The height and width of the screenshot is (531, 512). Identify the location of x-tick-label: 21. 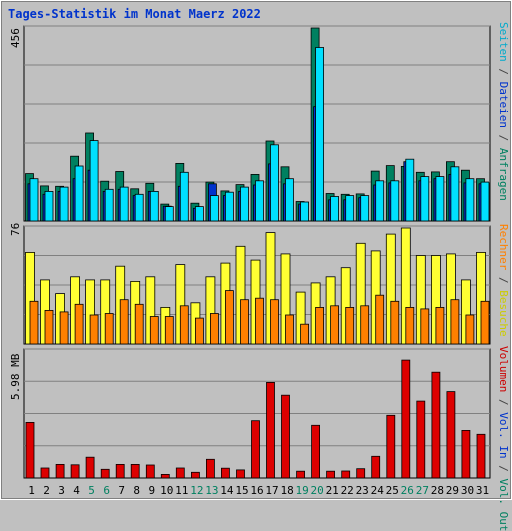
(332, 490).